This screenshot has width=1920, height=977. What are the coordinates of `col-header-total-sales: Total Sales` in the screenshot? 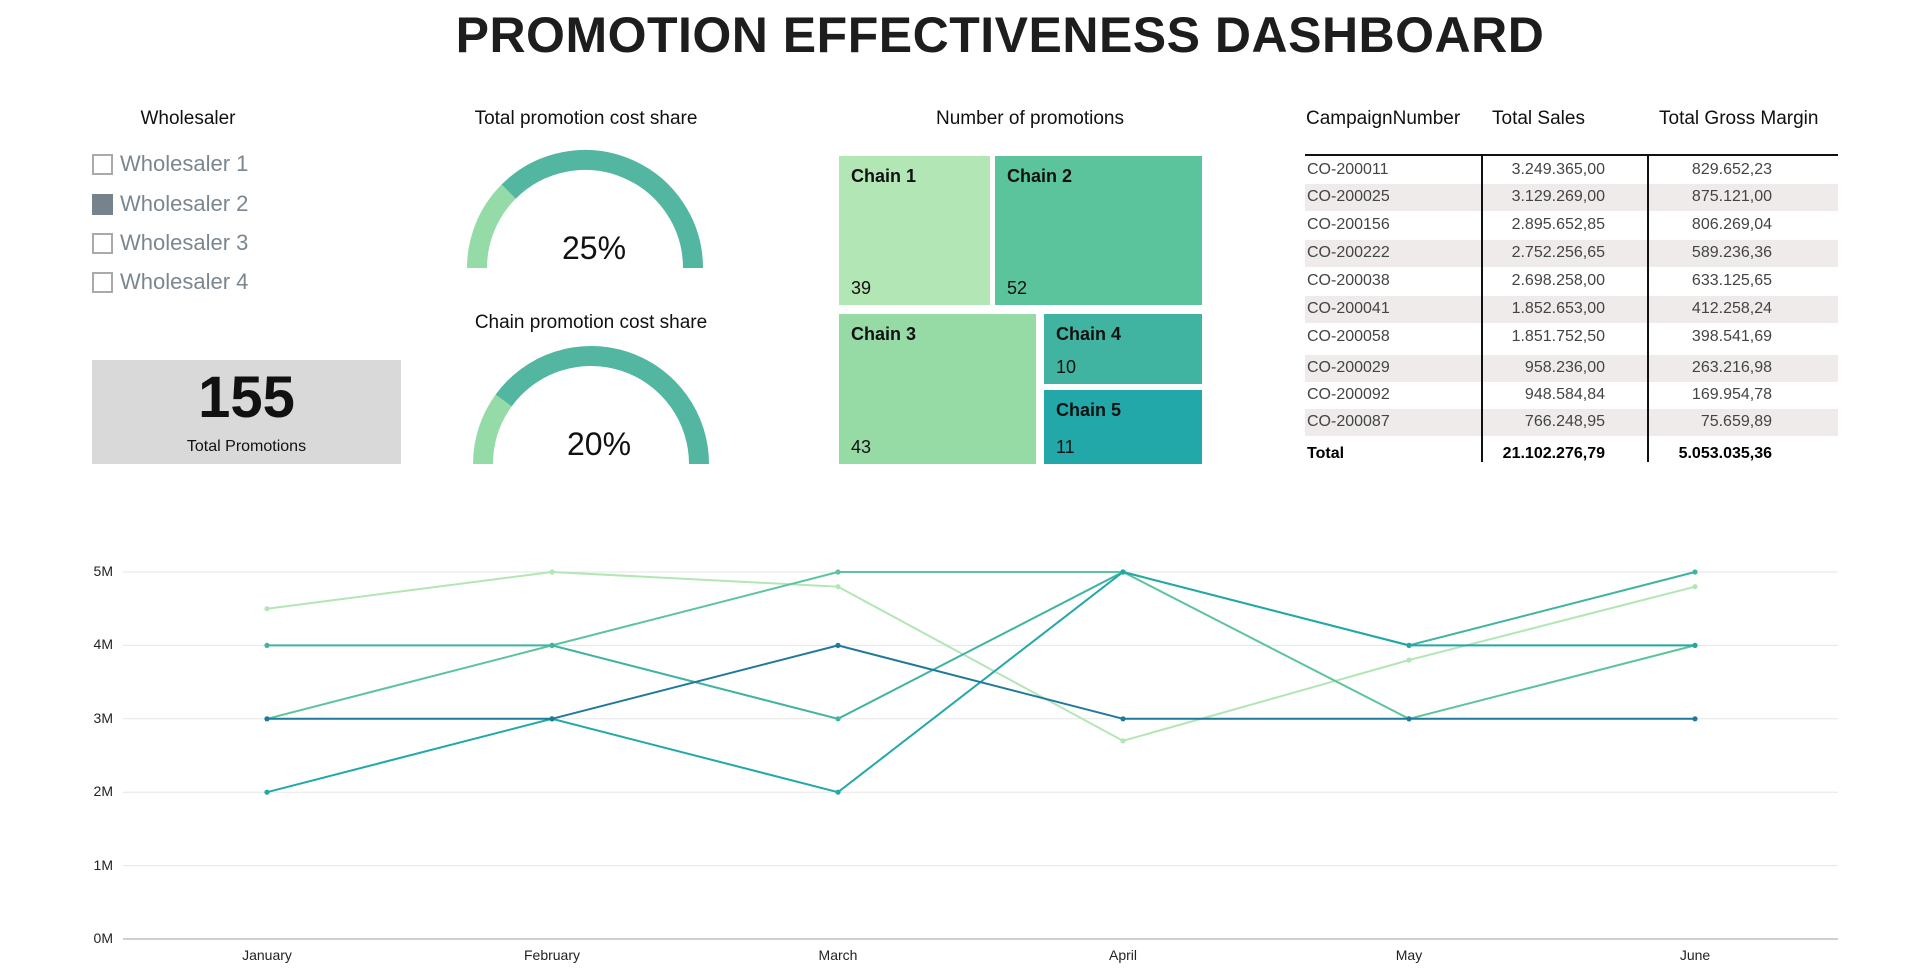 It's located at (1538, 118).